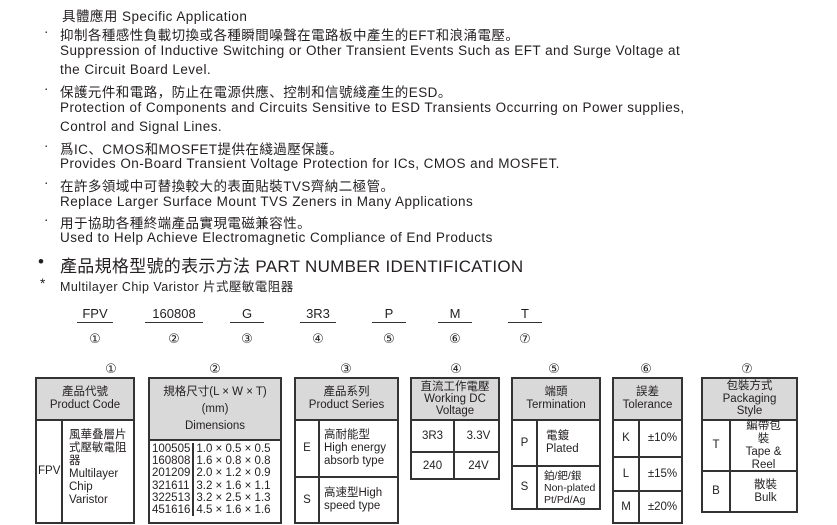  What do you see at coordinates (174, 314) in the screenshot?
I see `part-code: 160808` at bounding box center [174, 314].